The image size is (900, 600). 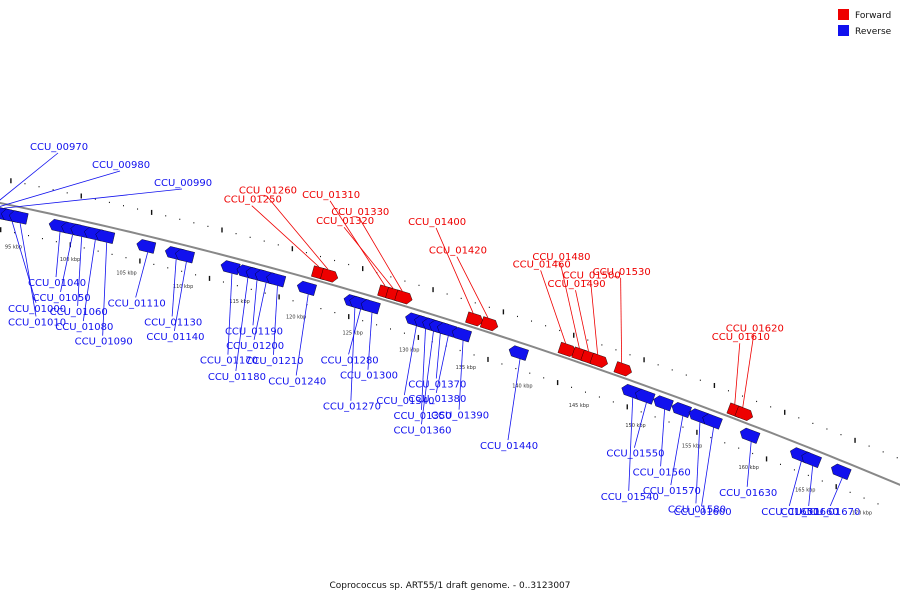 What do you see at coordinates (748, 493) in the screenshot?
I see `gene-label: CCU_01630` at bounding box center [748, 493].